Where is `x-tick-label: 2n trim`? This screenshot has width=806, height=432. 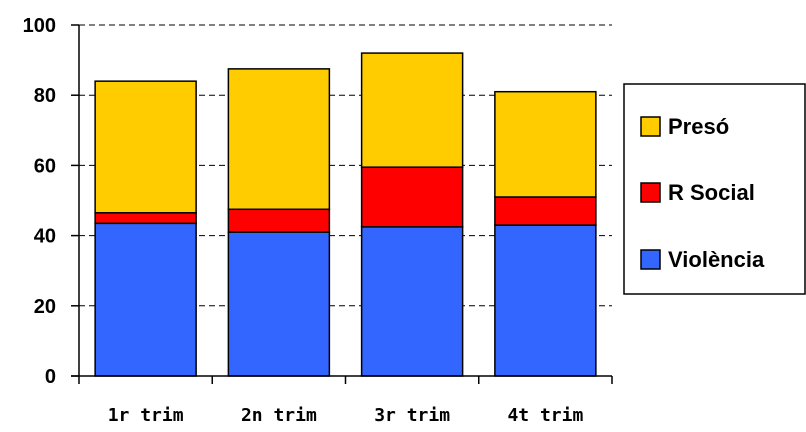
x-tick-label: 2n trim is located at coordinates (279, 415).